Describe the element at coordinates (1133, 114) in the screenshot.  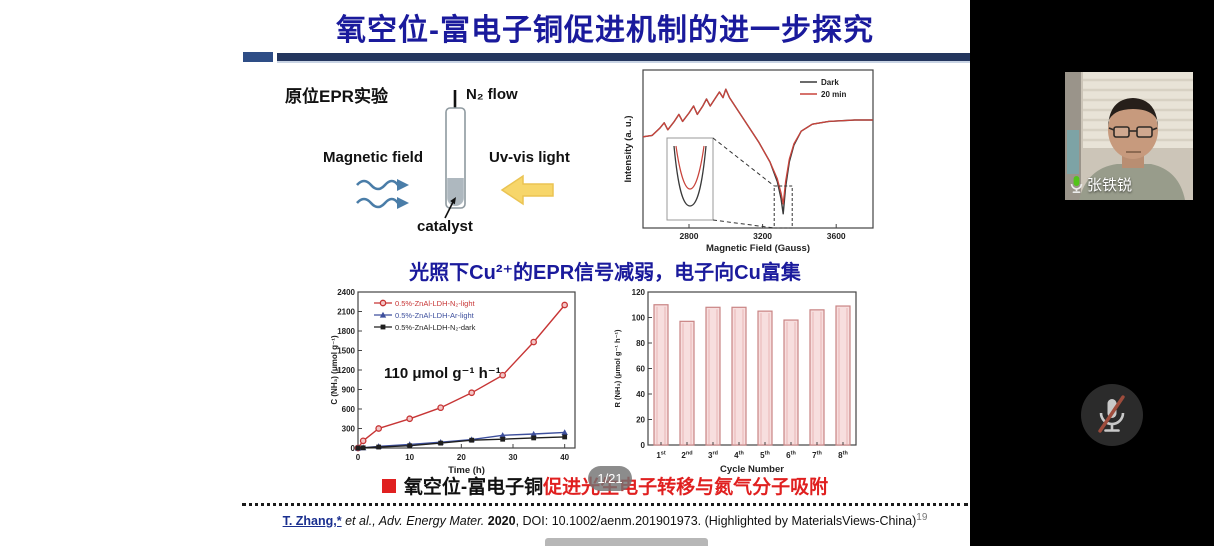
I see `person-hair` at that location.